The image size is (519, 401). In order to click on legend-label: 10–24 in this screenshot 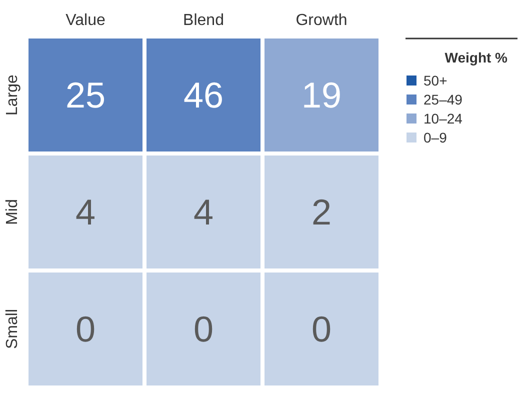, I will do `click(443, 118)`.